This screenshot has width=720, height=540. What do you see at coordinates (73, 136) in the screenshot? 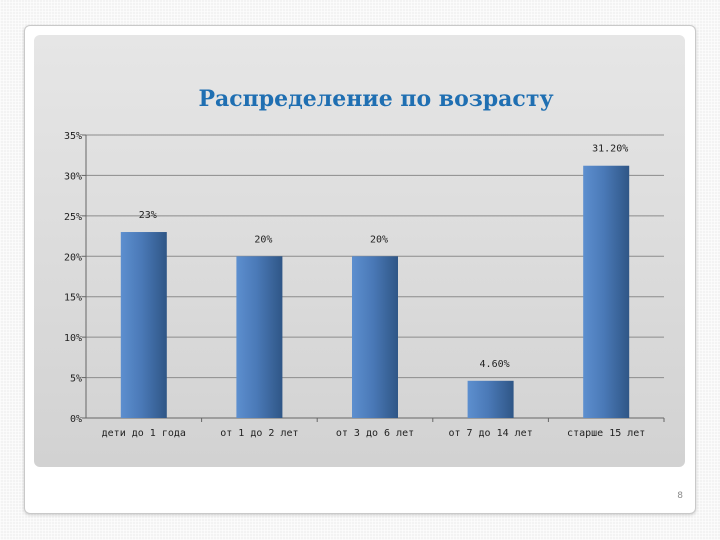
I see `y-tick-label: 35%` at bounding box center [73, 136].